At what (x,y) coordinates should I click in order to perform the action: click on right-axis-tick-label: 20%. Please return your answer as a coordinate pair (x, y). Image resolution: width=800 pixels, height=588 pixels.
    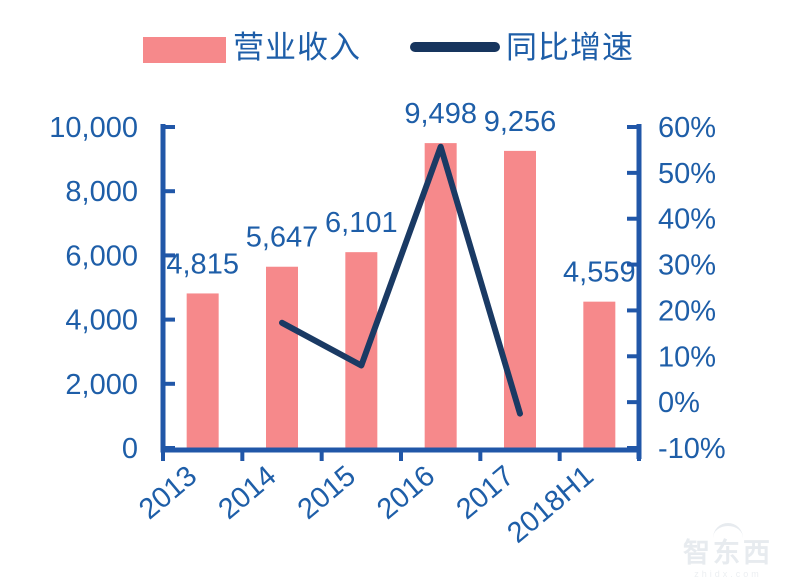
    Looking at the image, I should click on (687, 311).